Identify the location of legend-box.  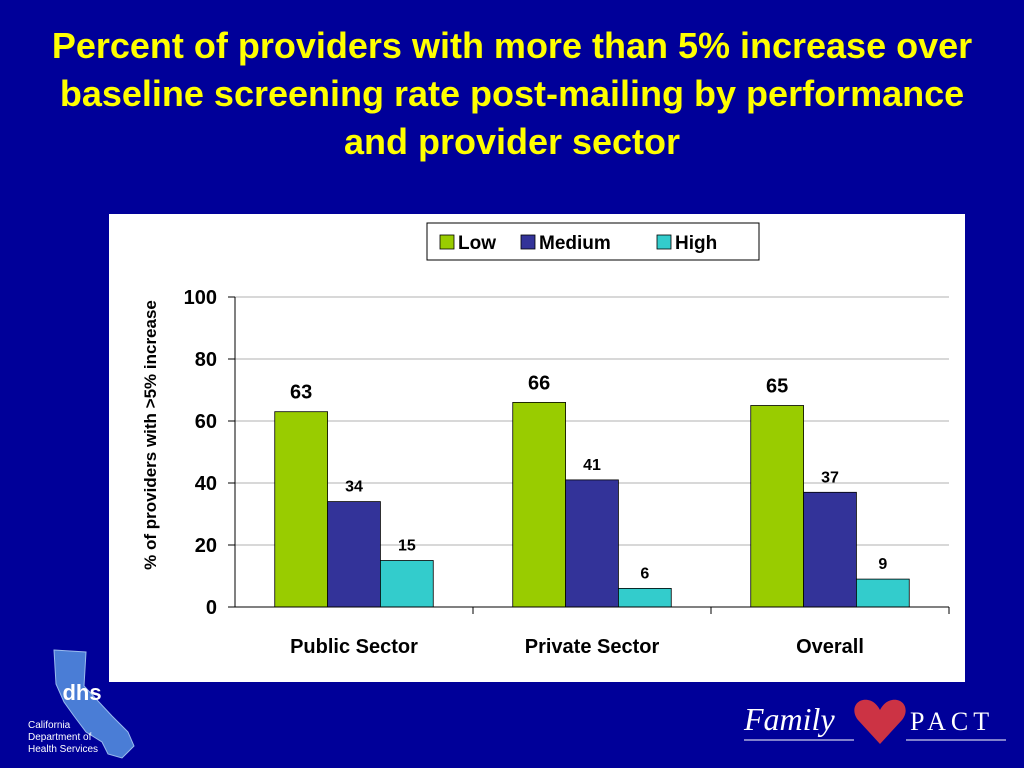
(593, 241).